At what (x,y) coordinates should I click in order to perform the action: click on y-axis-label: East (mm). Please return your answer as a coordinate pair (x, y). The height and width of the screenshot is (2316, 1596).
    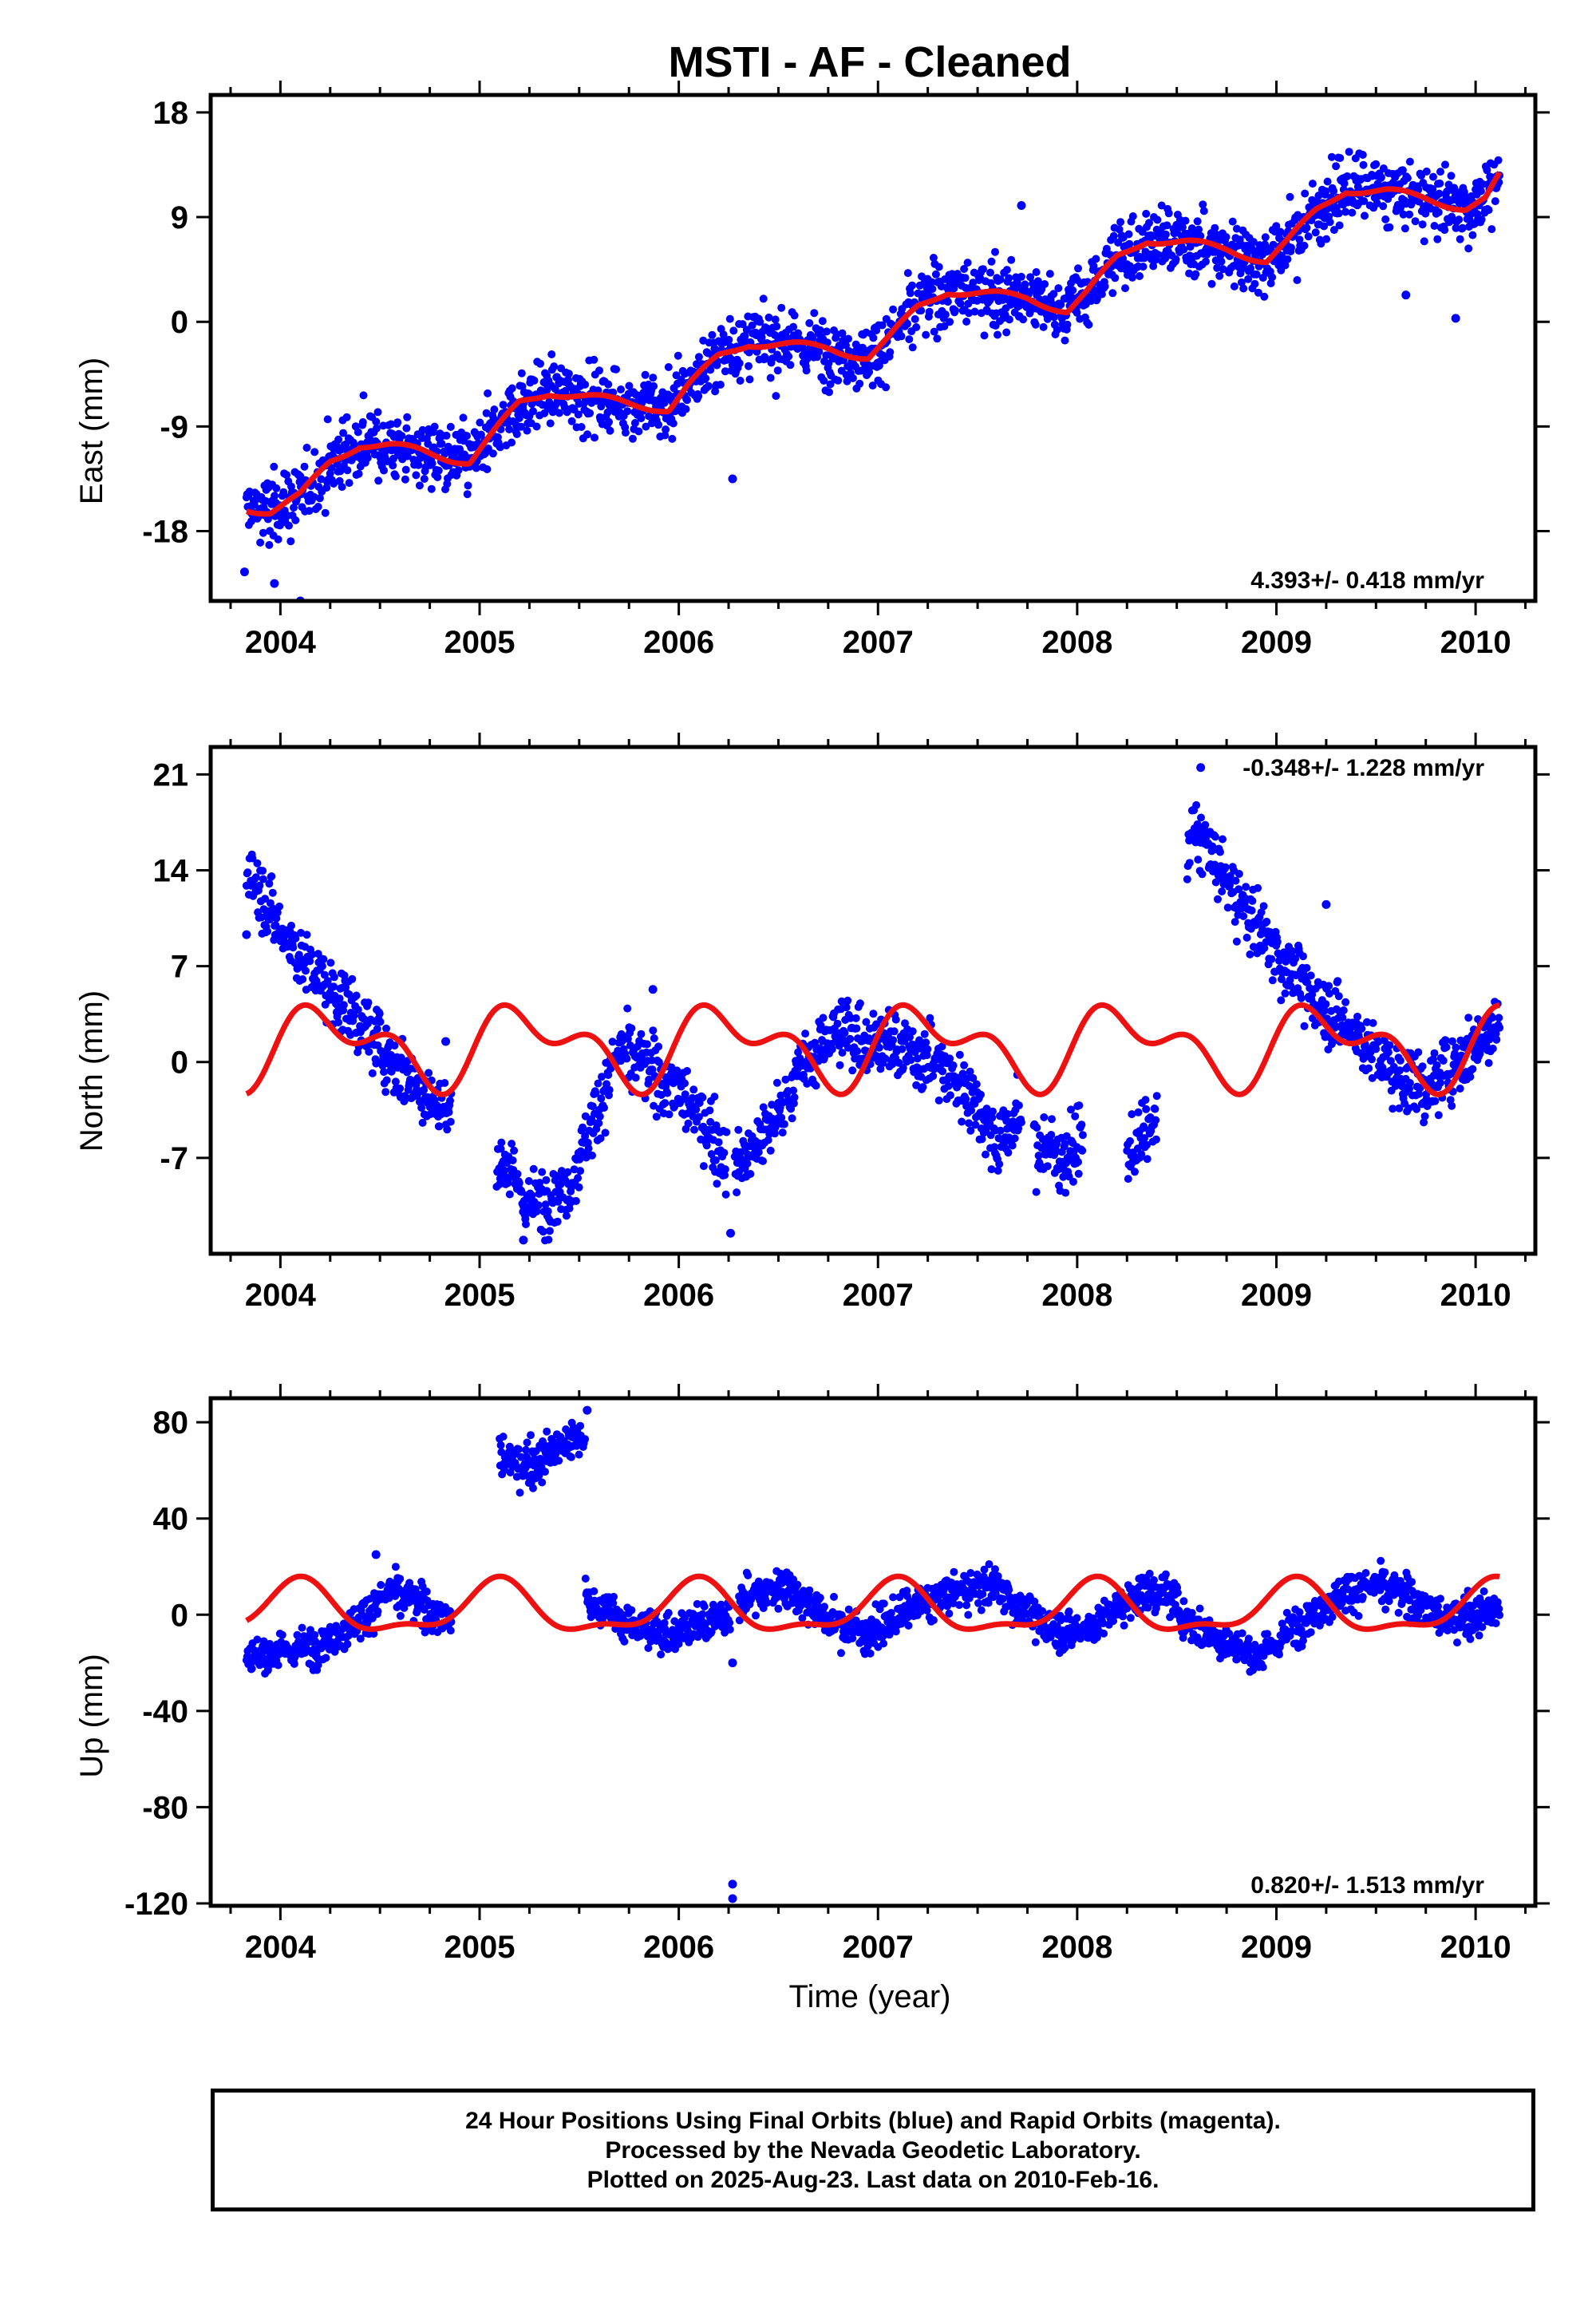
    Looking at the image, I should click on (91, 431).